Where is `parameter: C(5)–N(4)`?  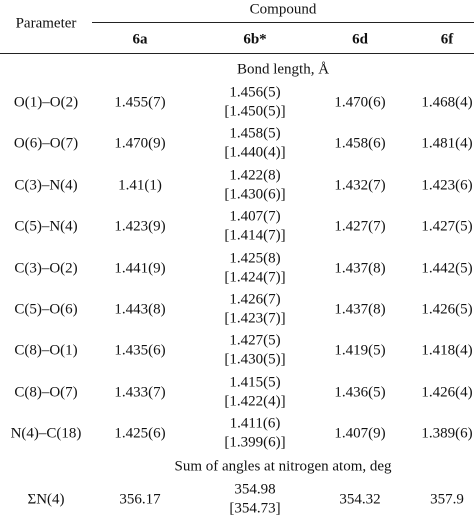 parameter: C(5)–N(4) is located at coordinates (46, 226).